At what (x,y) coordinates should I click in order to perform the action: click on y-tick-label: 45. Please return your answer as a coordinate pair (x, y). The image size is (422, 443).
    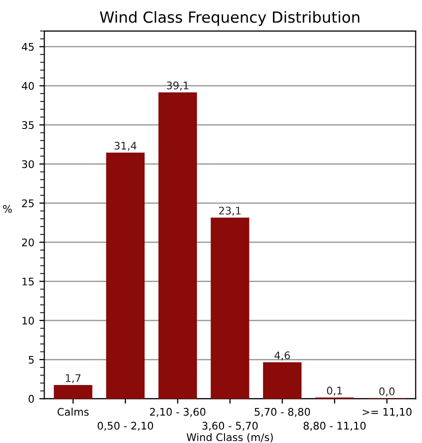
    Looking at the image, I should click on (28, 47).